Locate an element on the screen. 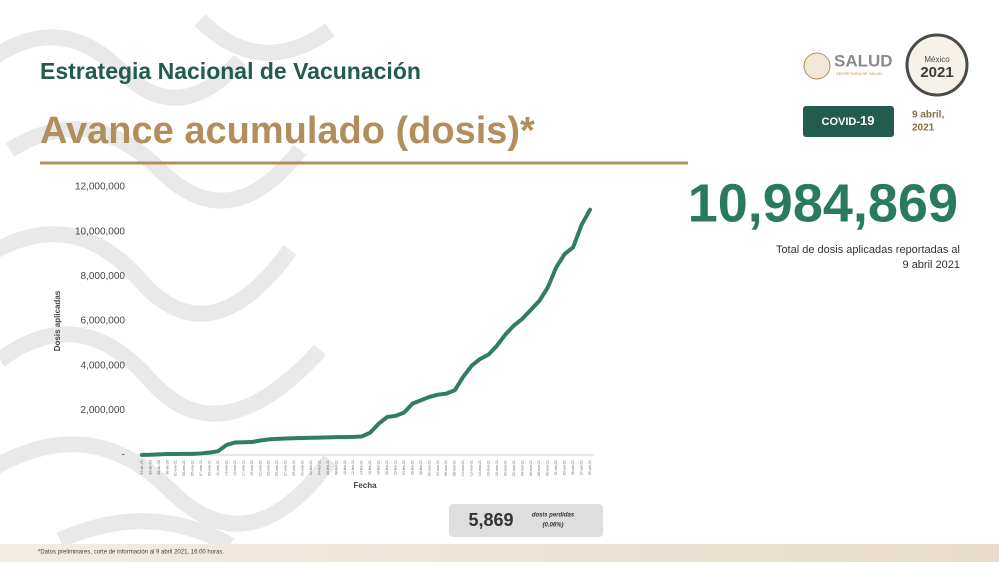 The height and width of the screenshot is (562, 999). x-tick-label: 07-abr-21 is located at coordinates (581, 467).